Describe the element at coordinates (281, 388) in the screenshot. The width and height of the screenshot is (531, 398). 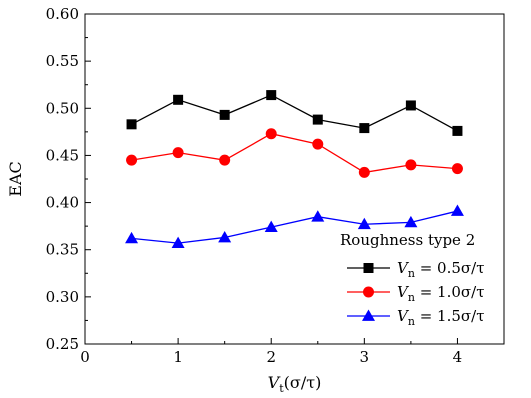
I see `x-axis-label-sub: t` at that location.